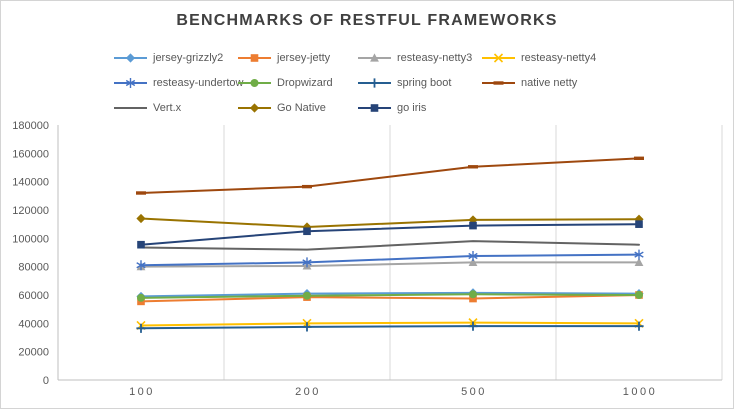  I want to click on x-axis-tick-label: 100, so click(142, 392).